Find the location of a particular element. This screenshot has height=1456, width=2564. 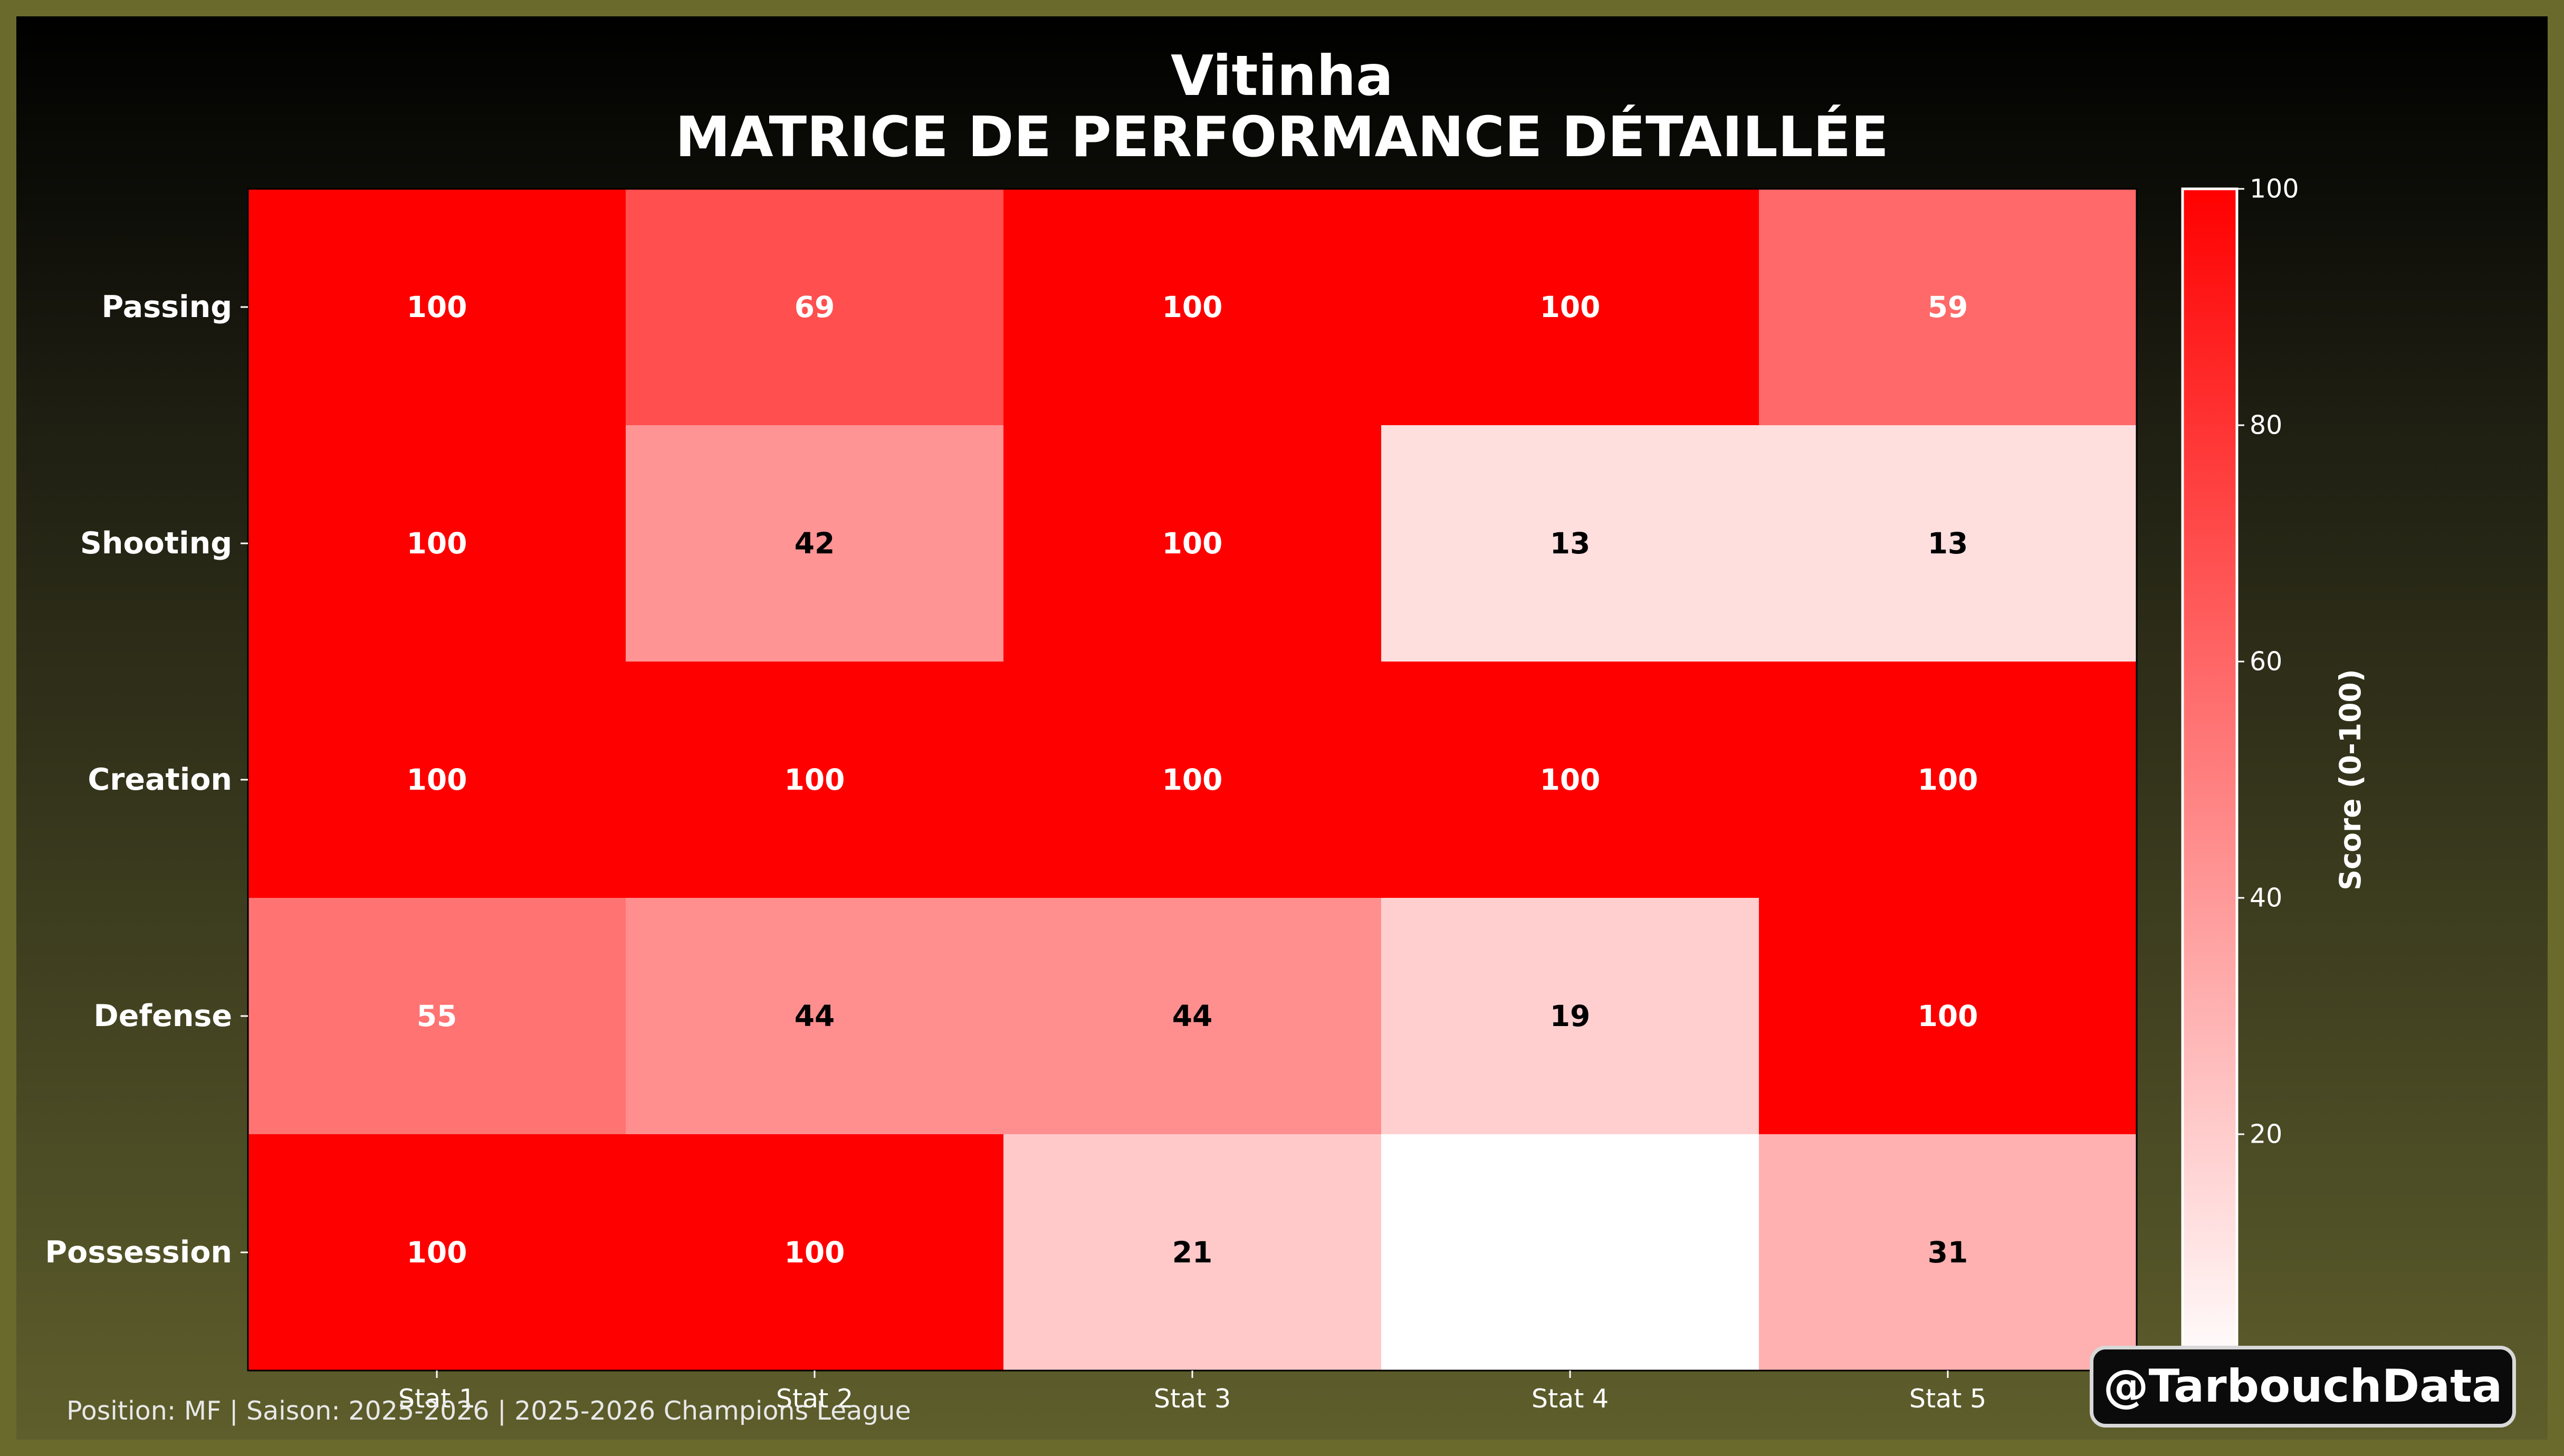

colorbar-label: Score (0-100) is located at coordinates (2350, 779).